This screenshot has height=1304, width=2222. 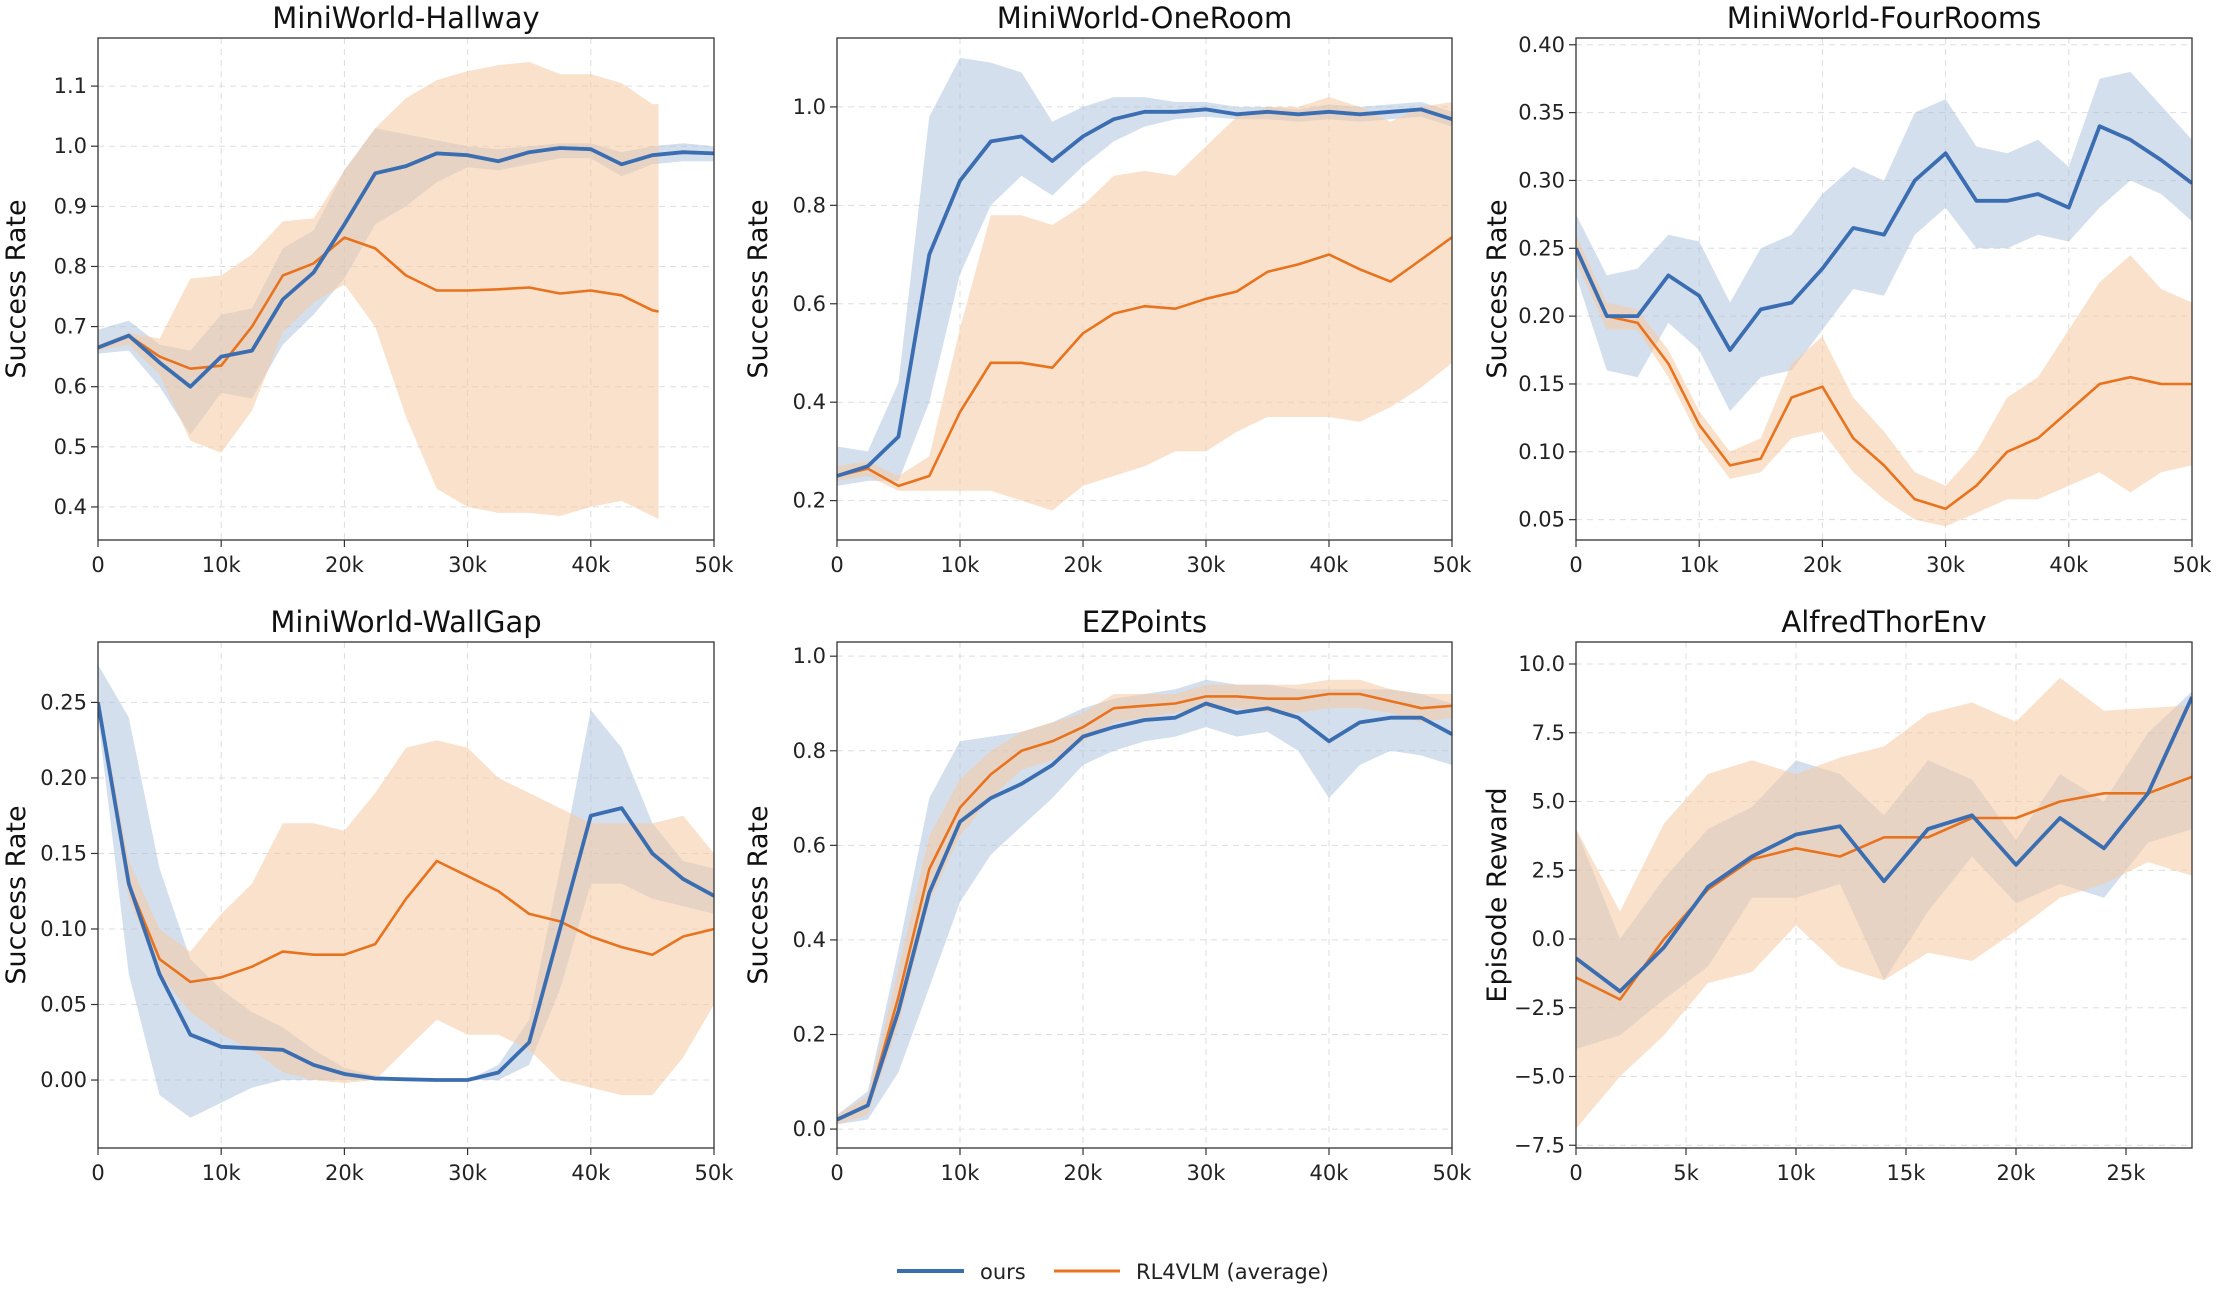 What do you see at coordinates (1539, 1145) in the screenshot?
I see `y-tick-label: −7.5` at bounding box center [1539, 1145].